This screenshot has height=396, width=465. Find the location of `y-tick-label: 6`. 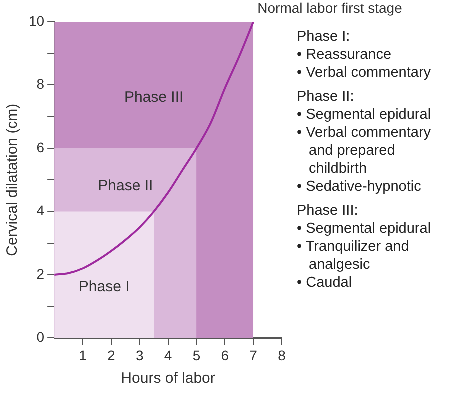

y-tick-label: 6 is located at coordinates (40, 147).